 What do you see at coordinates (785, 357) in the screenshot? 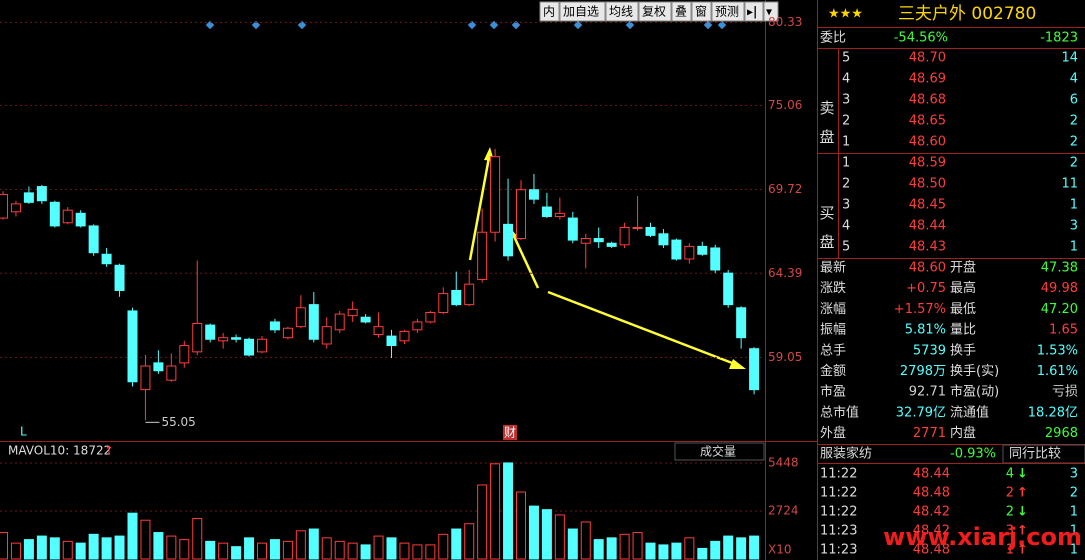
I see `y-tick-label: 59.05` at bounding box center [785, 357].